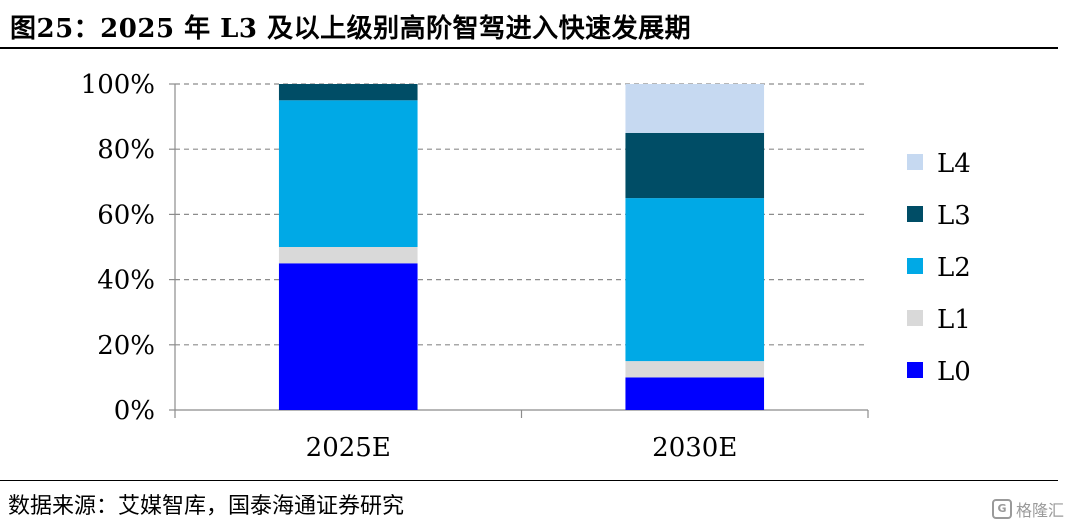  Describe the element at coordinates (695, 369) in the screenshot. I see `bar-segment-l1-2030e` at that location.